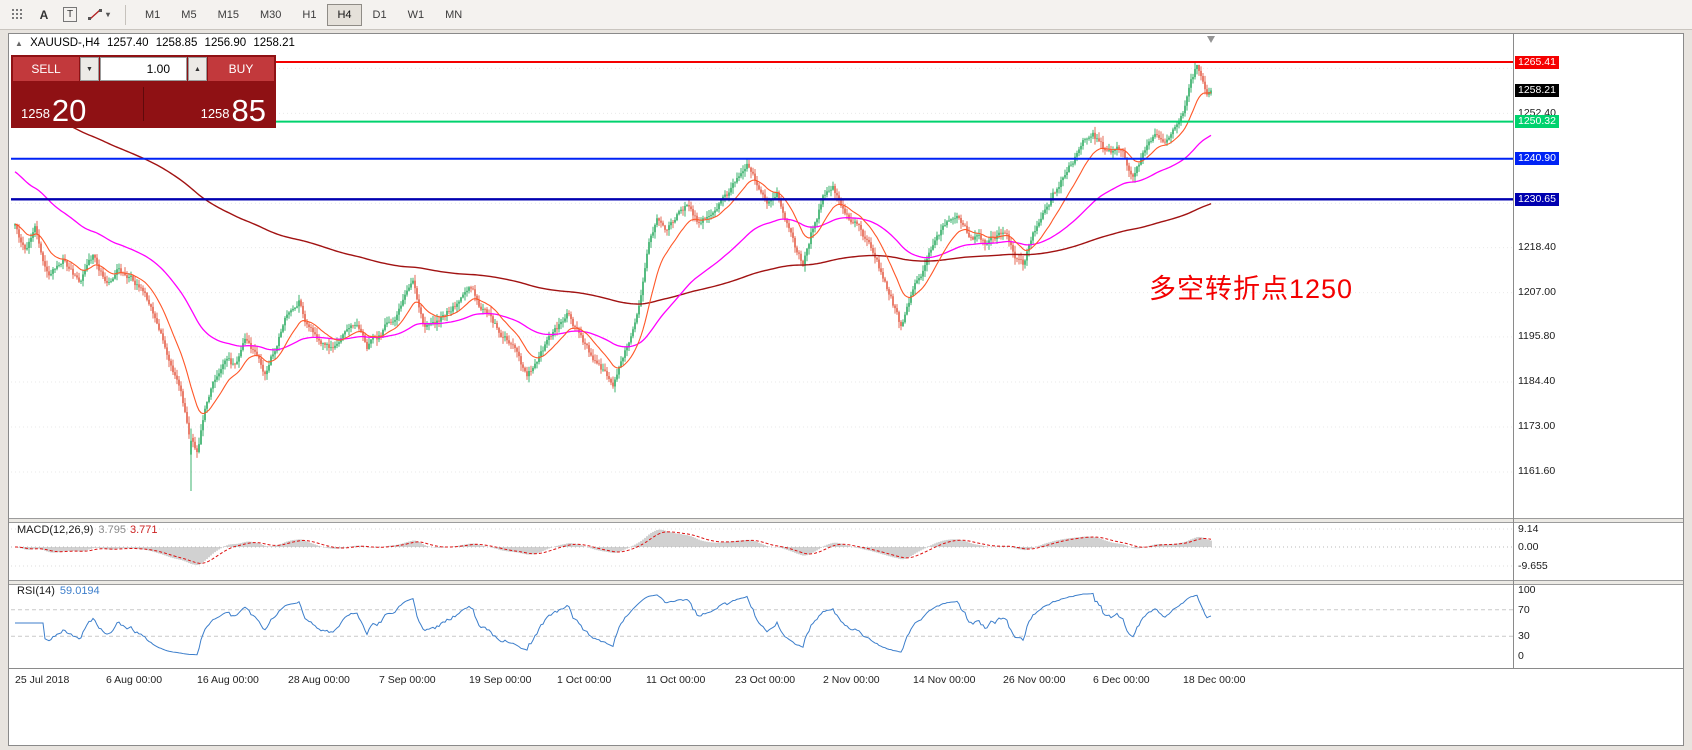  Describe the element at coordinates (846, 582) in the screenshot. I see `rsi-pane-splitter` at that location.